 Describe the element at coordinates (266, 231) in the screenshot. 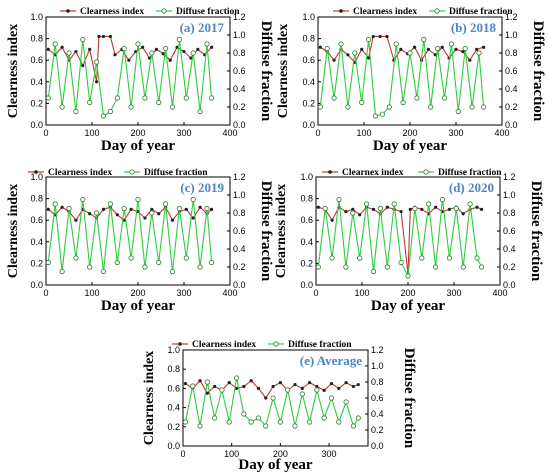

I see `y-right-axis-title: Diffuse fraction` at that location.